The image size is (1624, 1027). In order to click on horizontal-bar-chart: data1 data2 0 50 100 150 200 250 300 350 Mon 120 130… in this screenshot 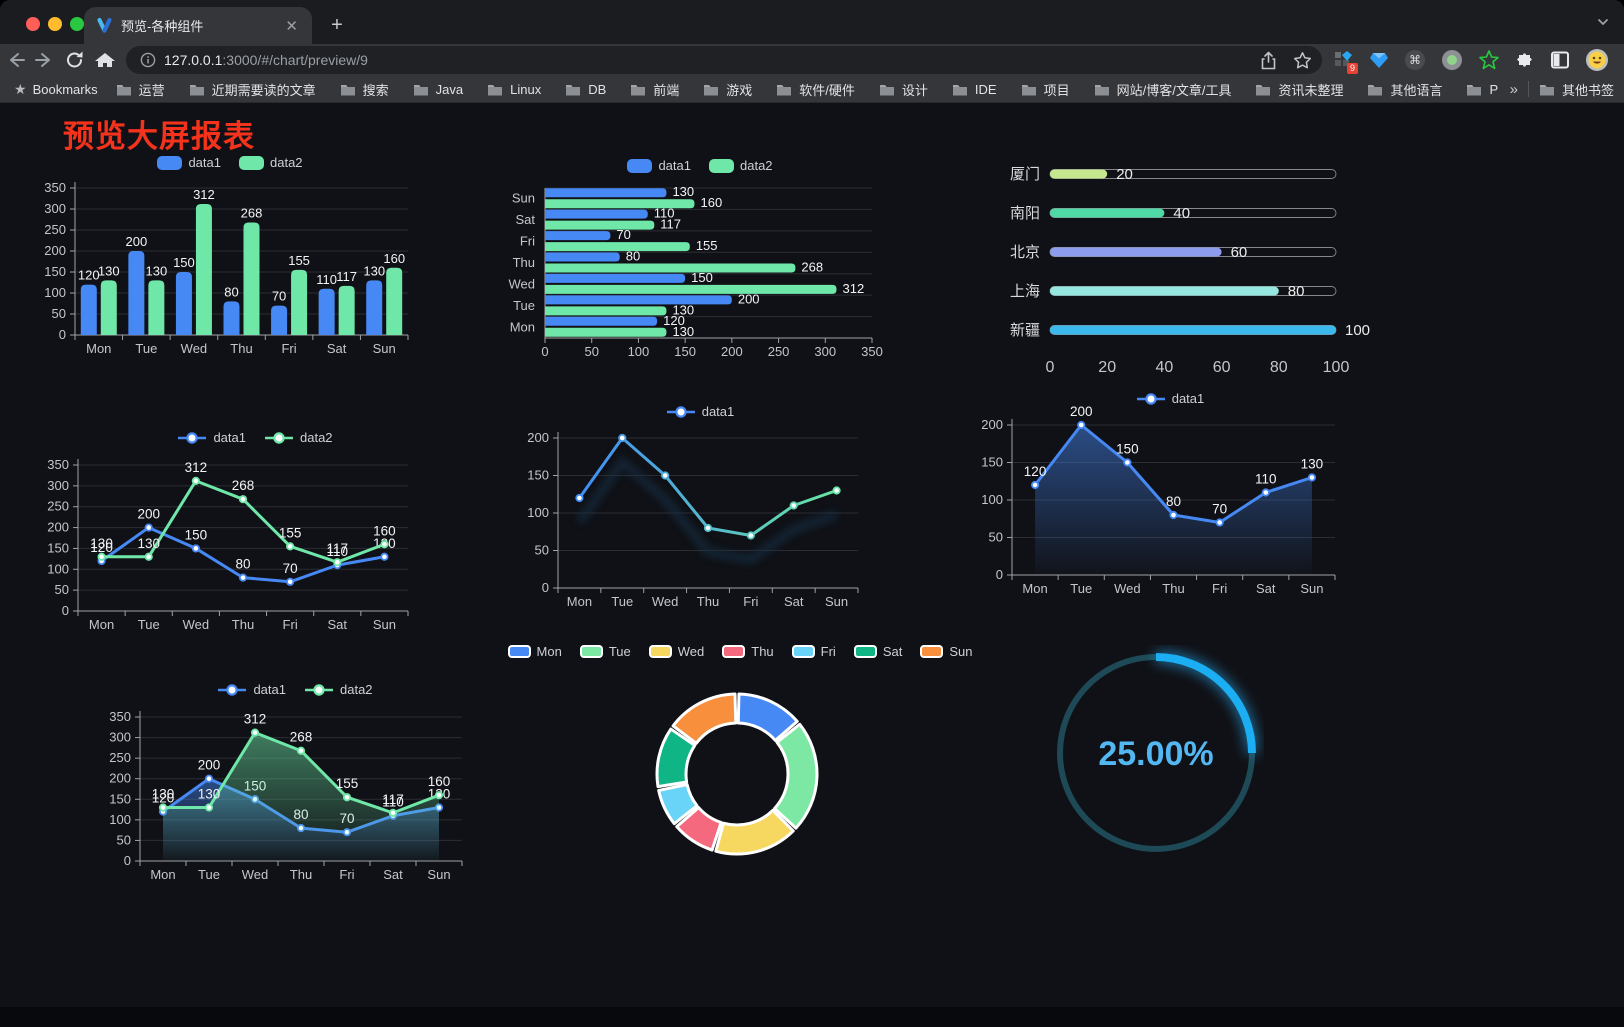, I will do `click(700, 259)`.